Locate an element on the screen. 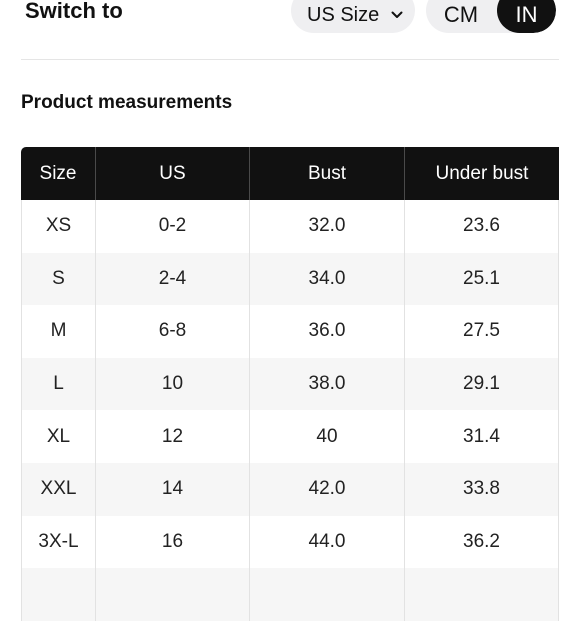 The image size is (580, 621). table-cell: 29.1 is located at coordinates (481, 384).